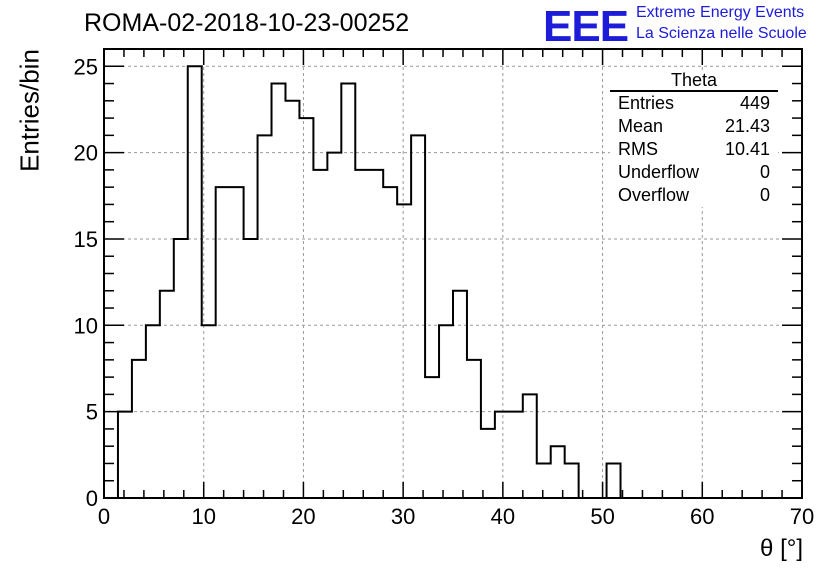 The width and height of the screenshot is (836, 572). I want to click on x-tick-label: 50, so click(602, 516).